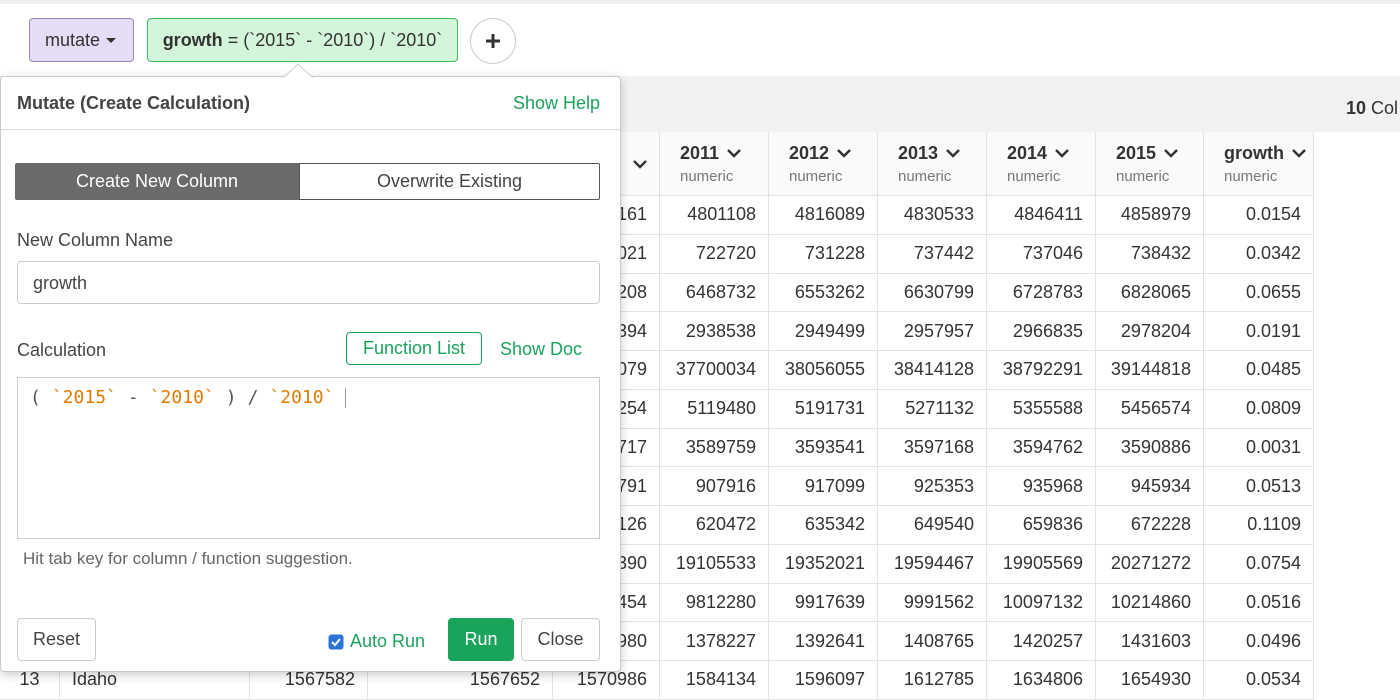 The image size is (1400, 700). What do you see at coordinates (35, 397) in the screenshot?
I see `code-token: (` at bounding box center [35, 397].